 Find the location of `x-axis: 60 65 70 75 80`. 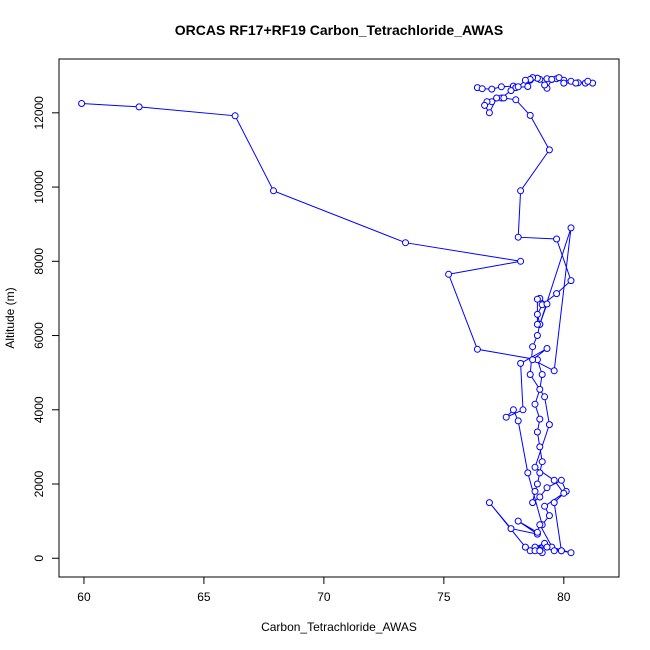

x-axis: 60 65 70 75 80 is located at coordinates (324, 590).